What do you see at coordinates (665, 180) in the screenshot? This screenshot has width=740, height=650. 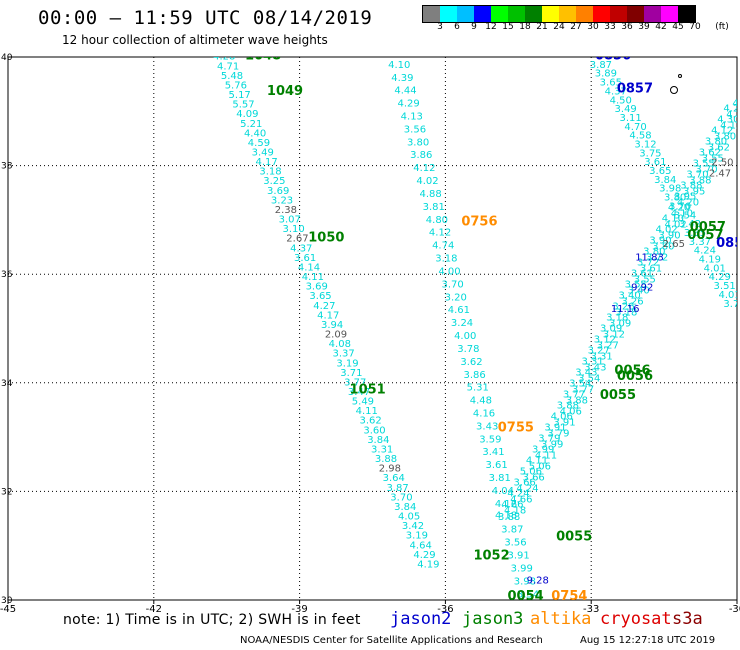 I see `wave-height-value: 3.84` at bounding box center [665, 180].